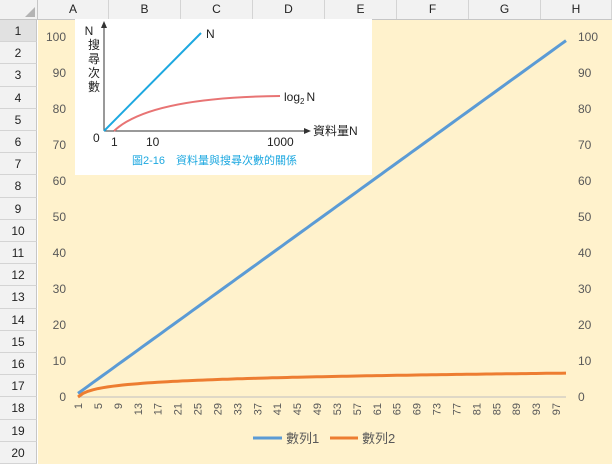 The image size is (612, 464). Describe the element at coordinates (218, 409) in the screenshot. I see `x-axis-tick-29: 29` at that location.